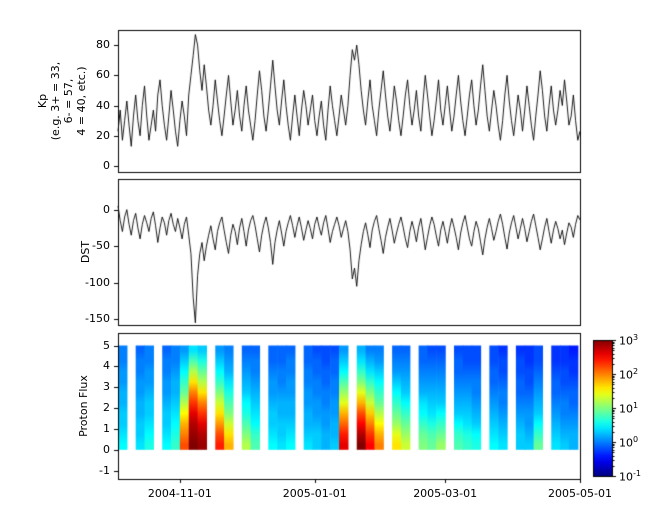  What do you see at coordinates (179, 493) in the screenshot?
I see `x-tick-label: 2004-11-01` at bounding box center [179, 493].